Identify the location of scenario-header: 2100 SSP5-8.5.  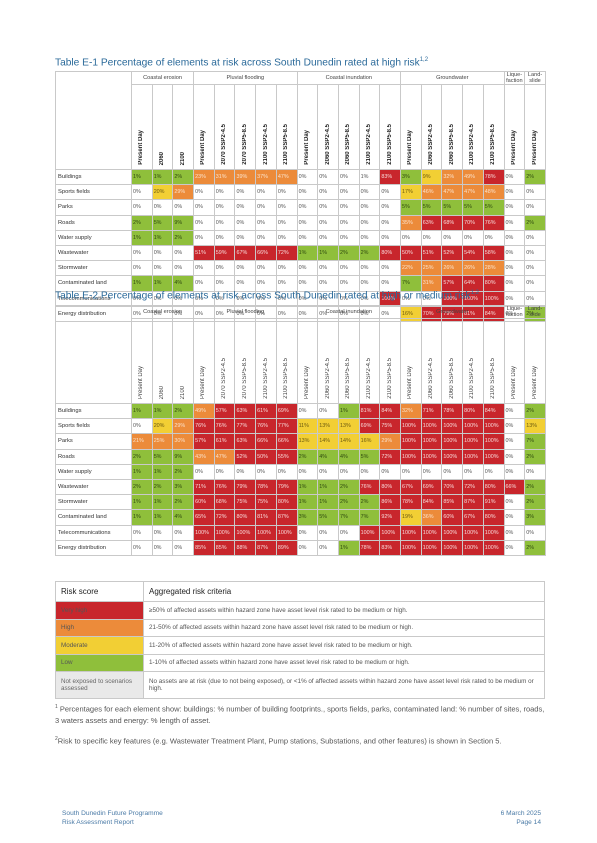
(390, 361).